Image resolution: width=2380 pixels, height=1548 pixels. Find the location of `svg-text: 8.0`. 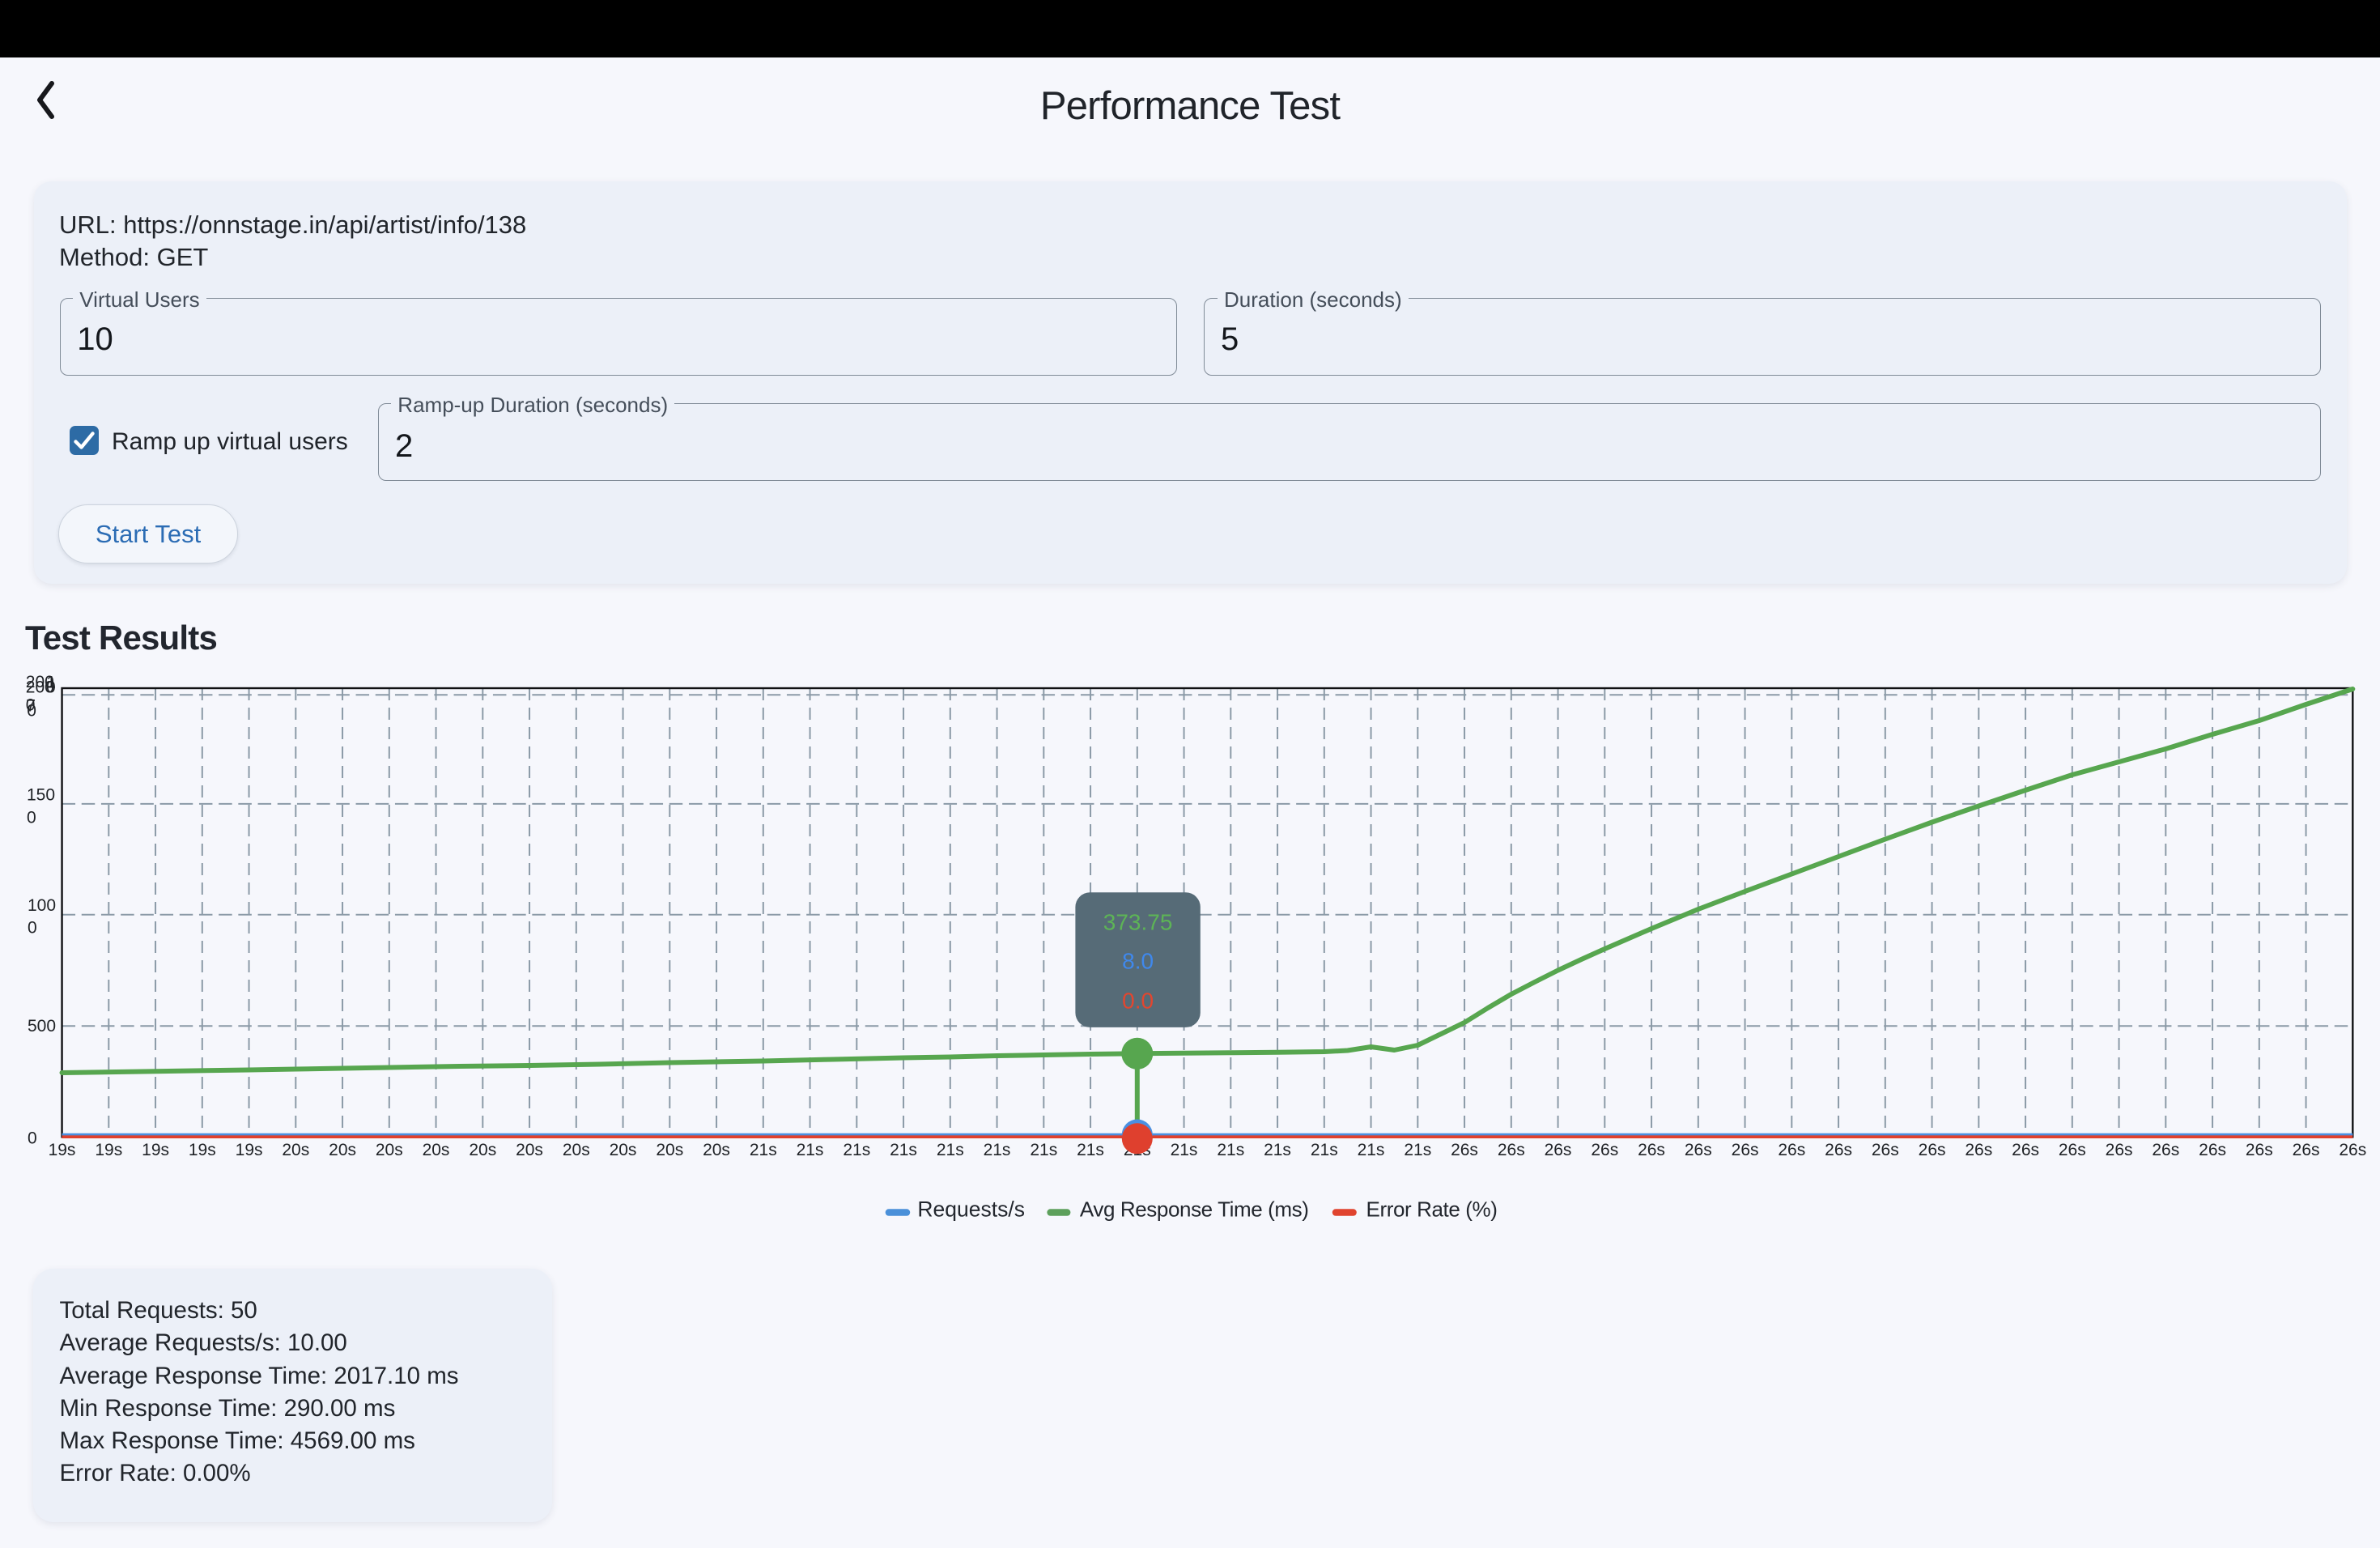

svg-text: 8.0 is located at coordinates (1138, 961).